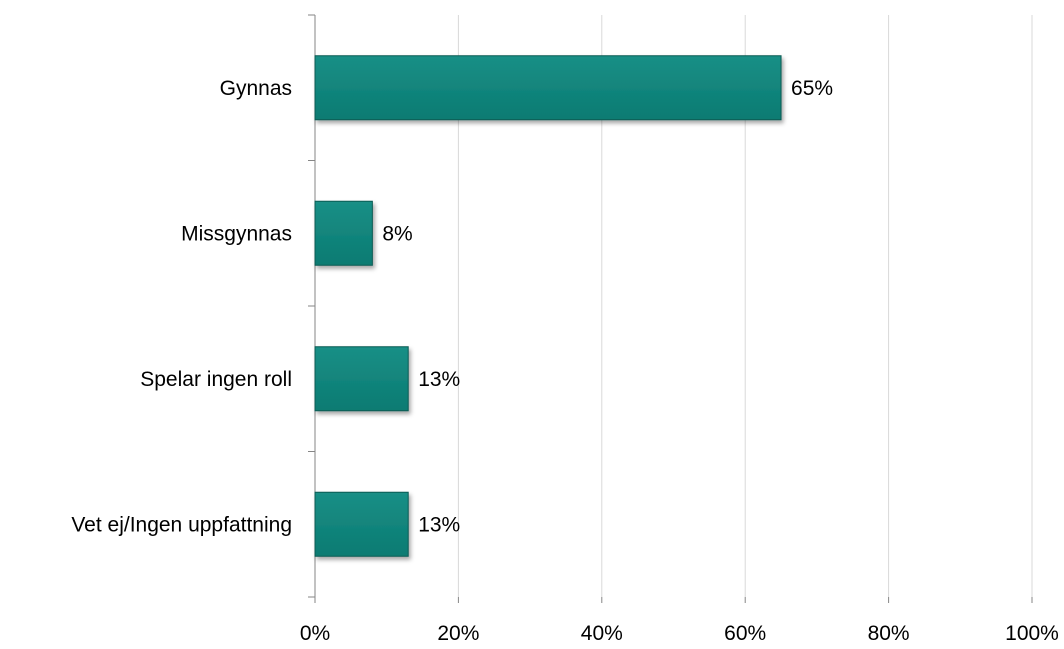 The width and height of the screenshot is (1064, 649). What do you see at coordinates (236, 233) in the screenshot?
I see `category-label: Missgynnas` at bounding box center [236, 233].